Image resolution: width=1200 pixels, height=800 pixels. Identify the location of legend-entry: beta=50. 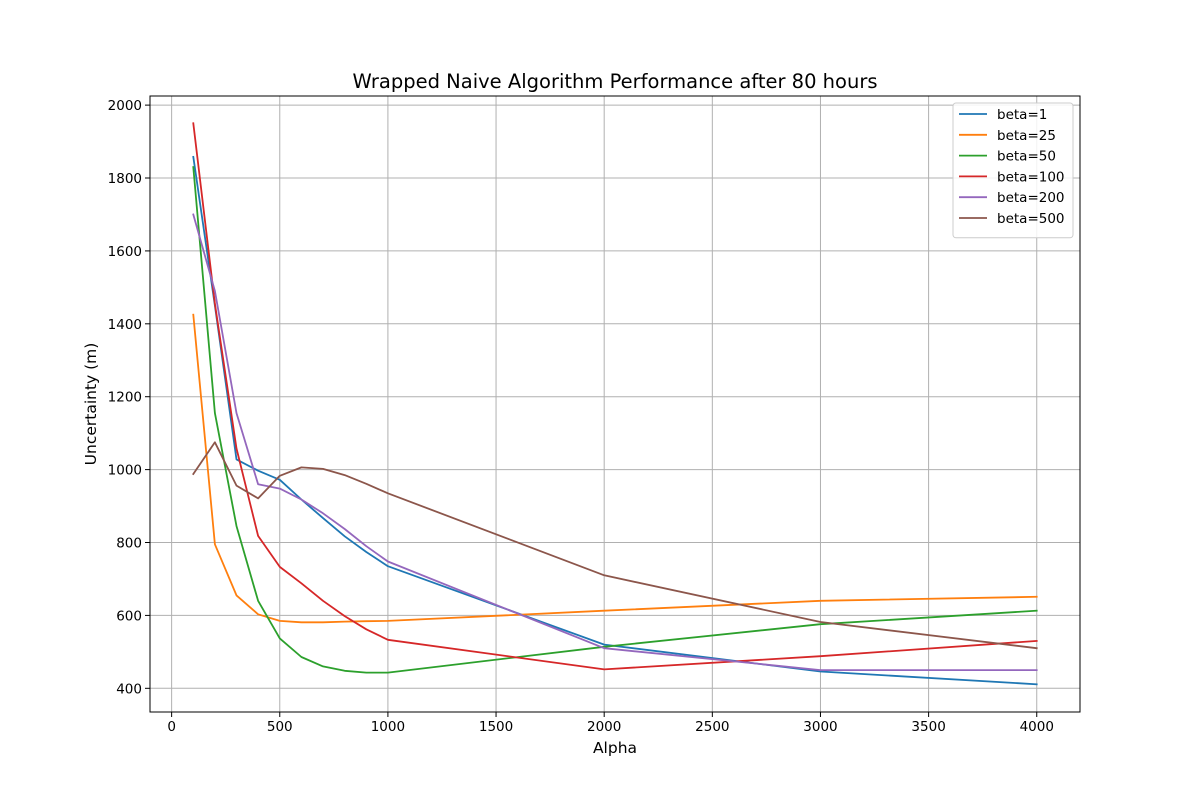
(1026, 157).